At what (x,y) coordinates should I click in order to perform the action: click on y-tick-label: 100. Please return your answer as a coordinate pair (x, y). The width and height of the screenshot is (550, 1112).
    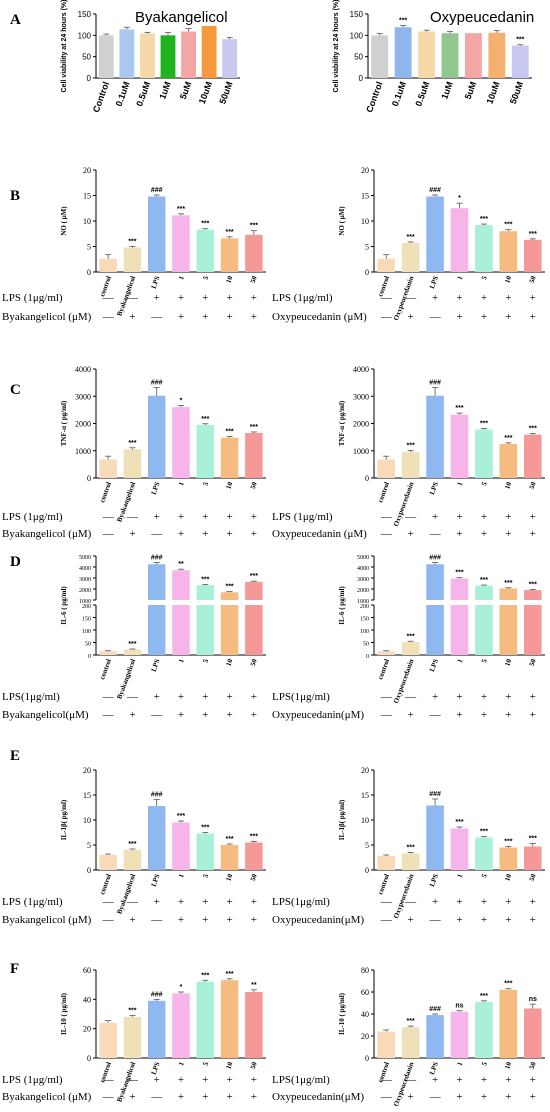
    Looking at the image, I should click on (357, 35).